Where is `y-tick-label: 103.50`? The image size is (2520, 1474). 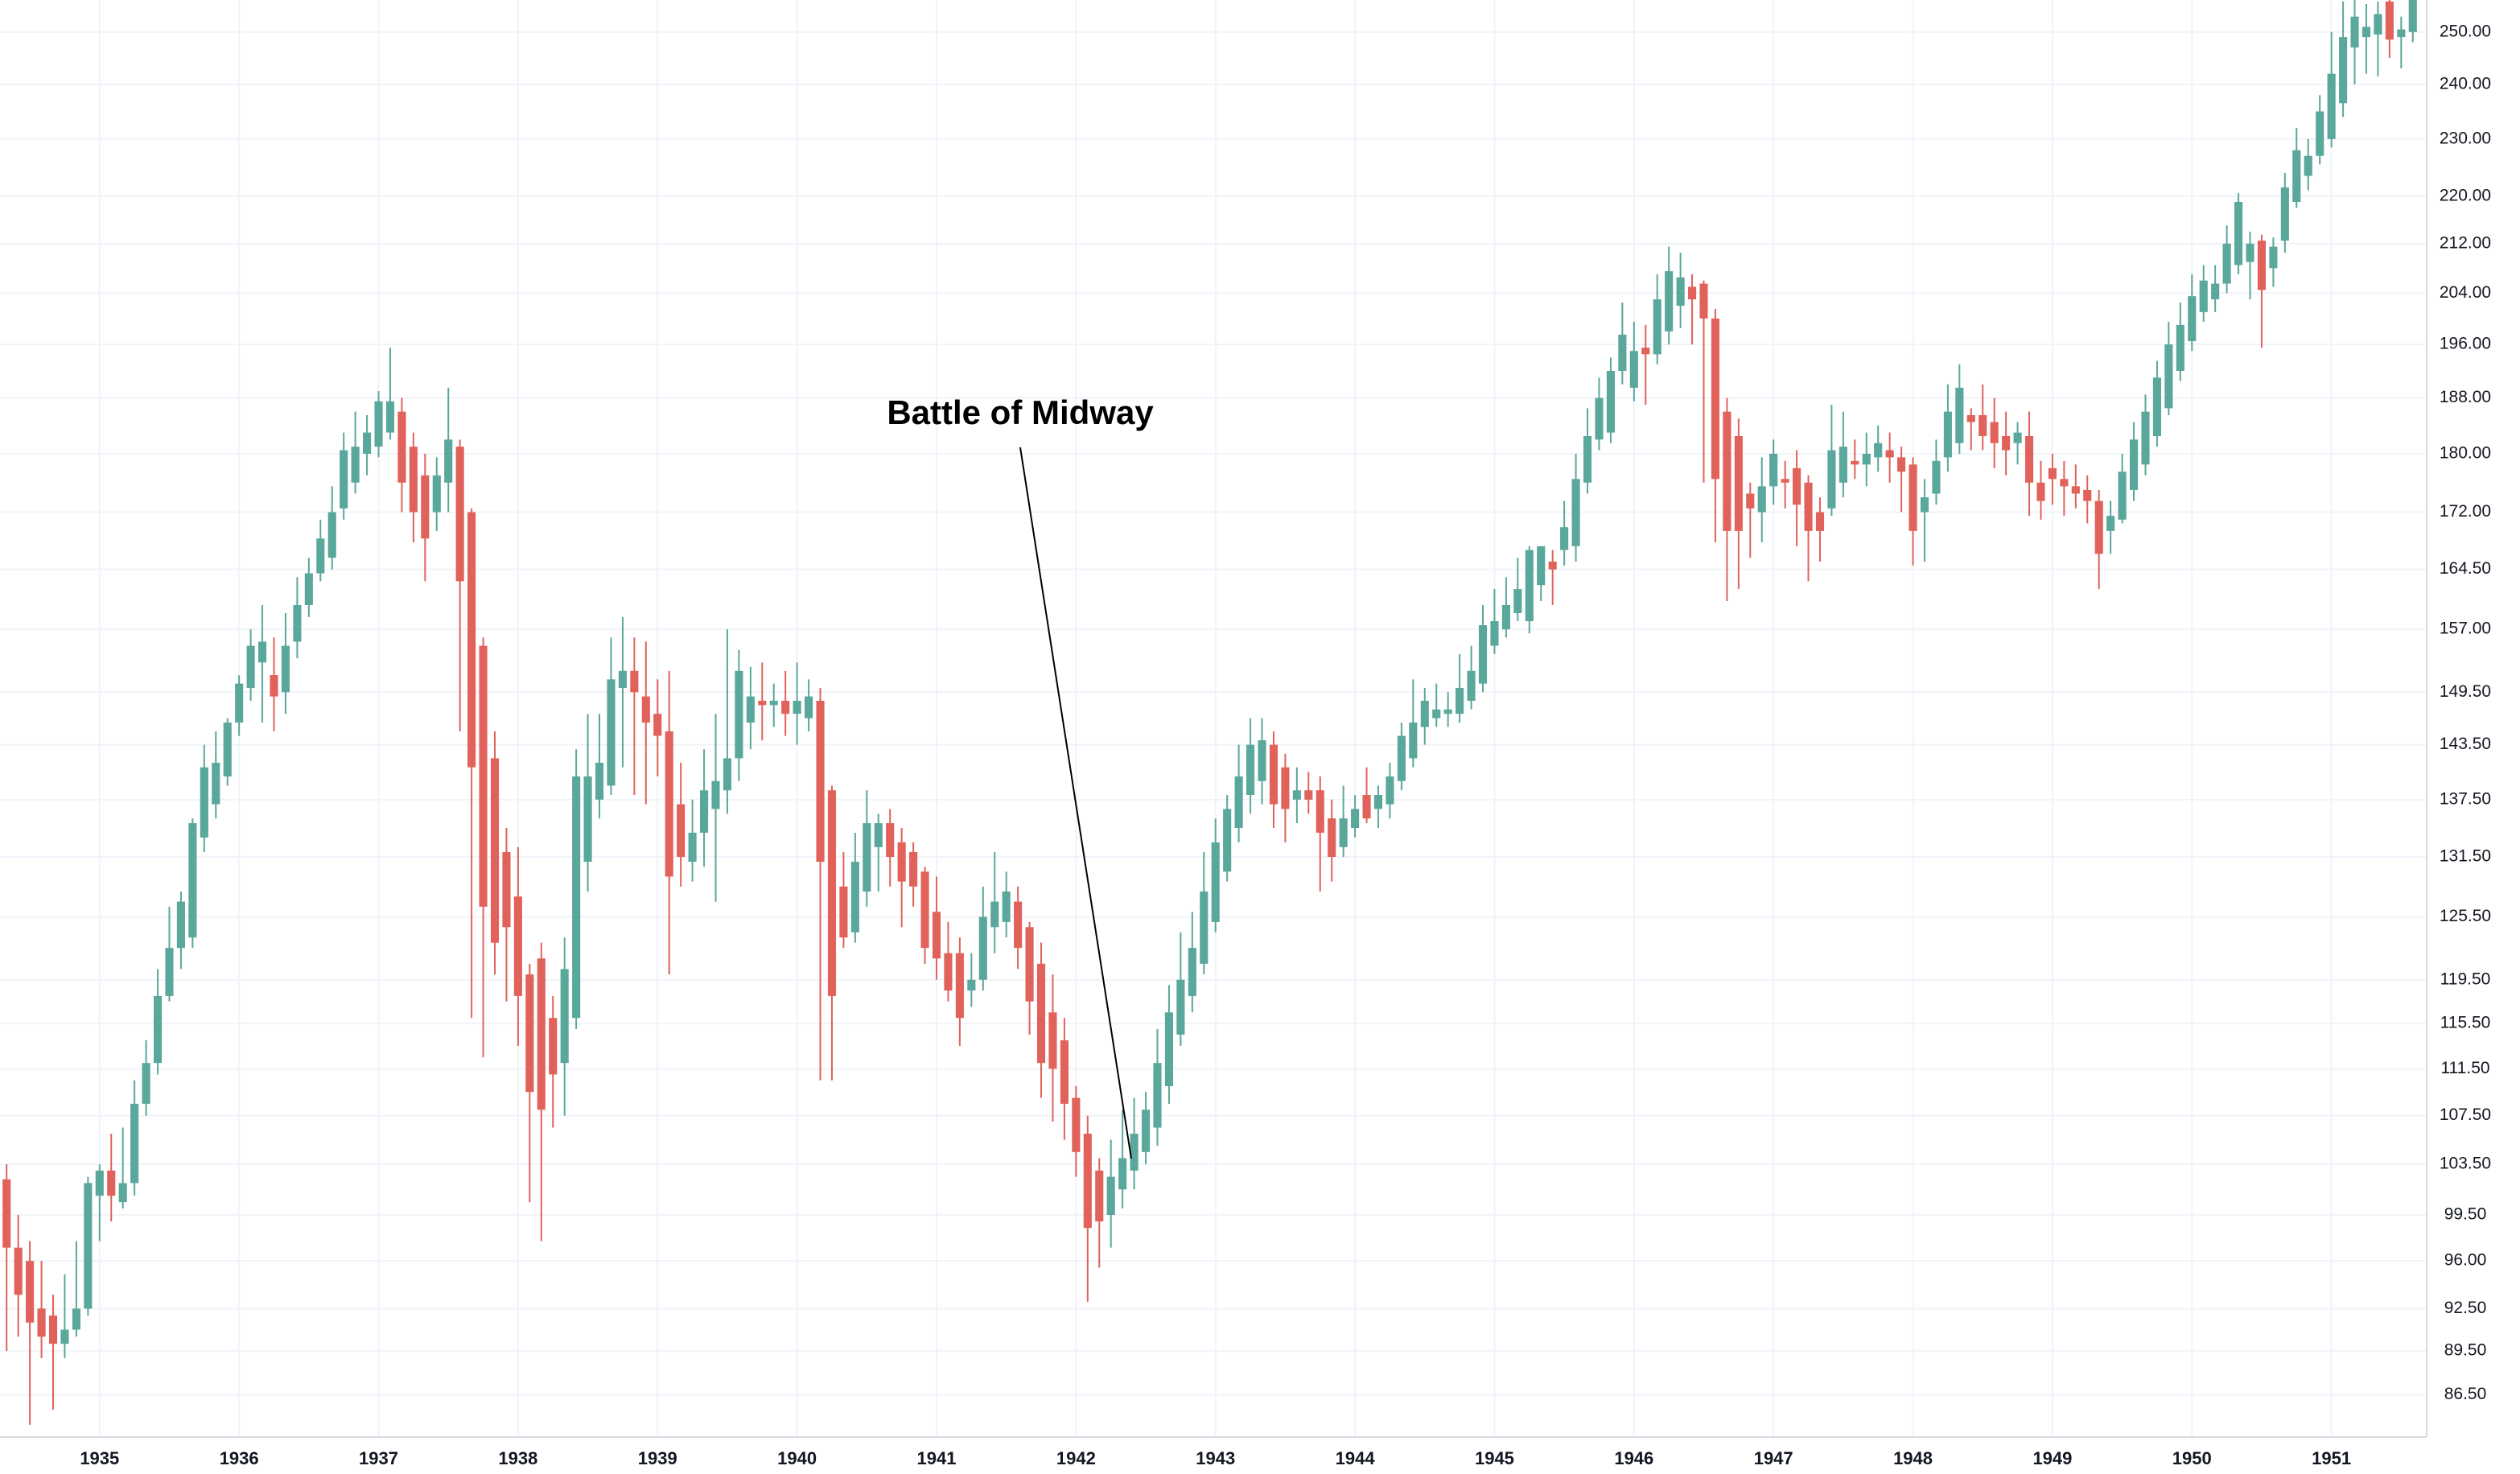 y-tick-label: 103.50 is located at coordinates (2466, 1164).